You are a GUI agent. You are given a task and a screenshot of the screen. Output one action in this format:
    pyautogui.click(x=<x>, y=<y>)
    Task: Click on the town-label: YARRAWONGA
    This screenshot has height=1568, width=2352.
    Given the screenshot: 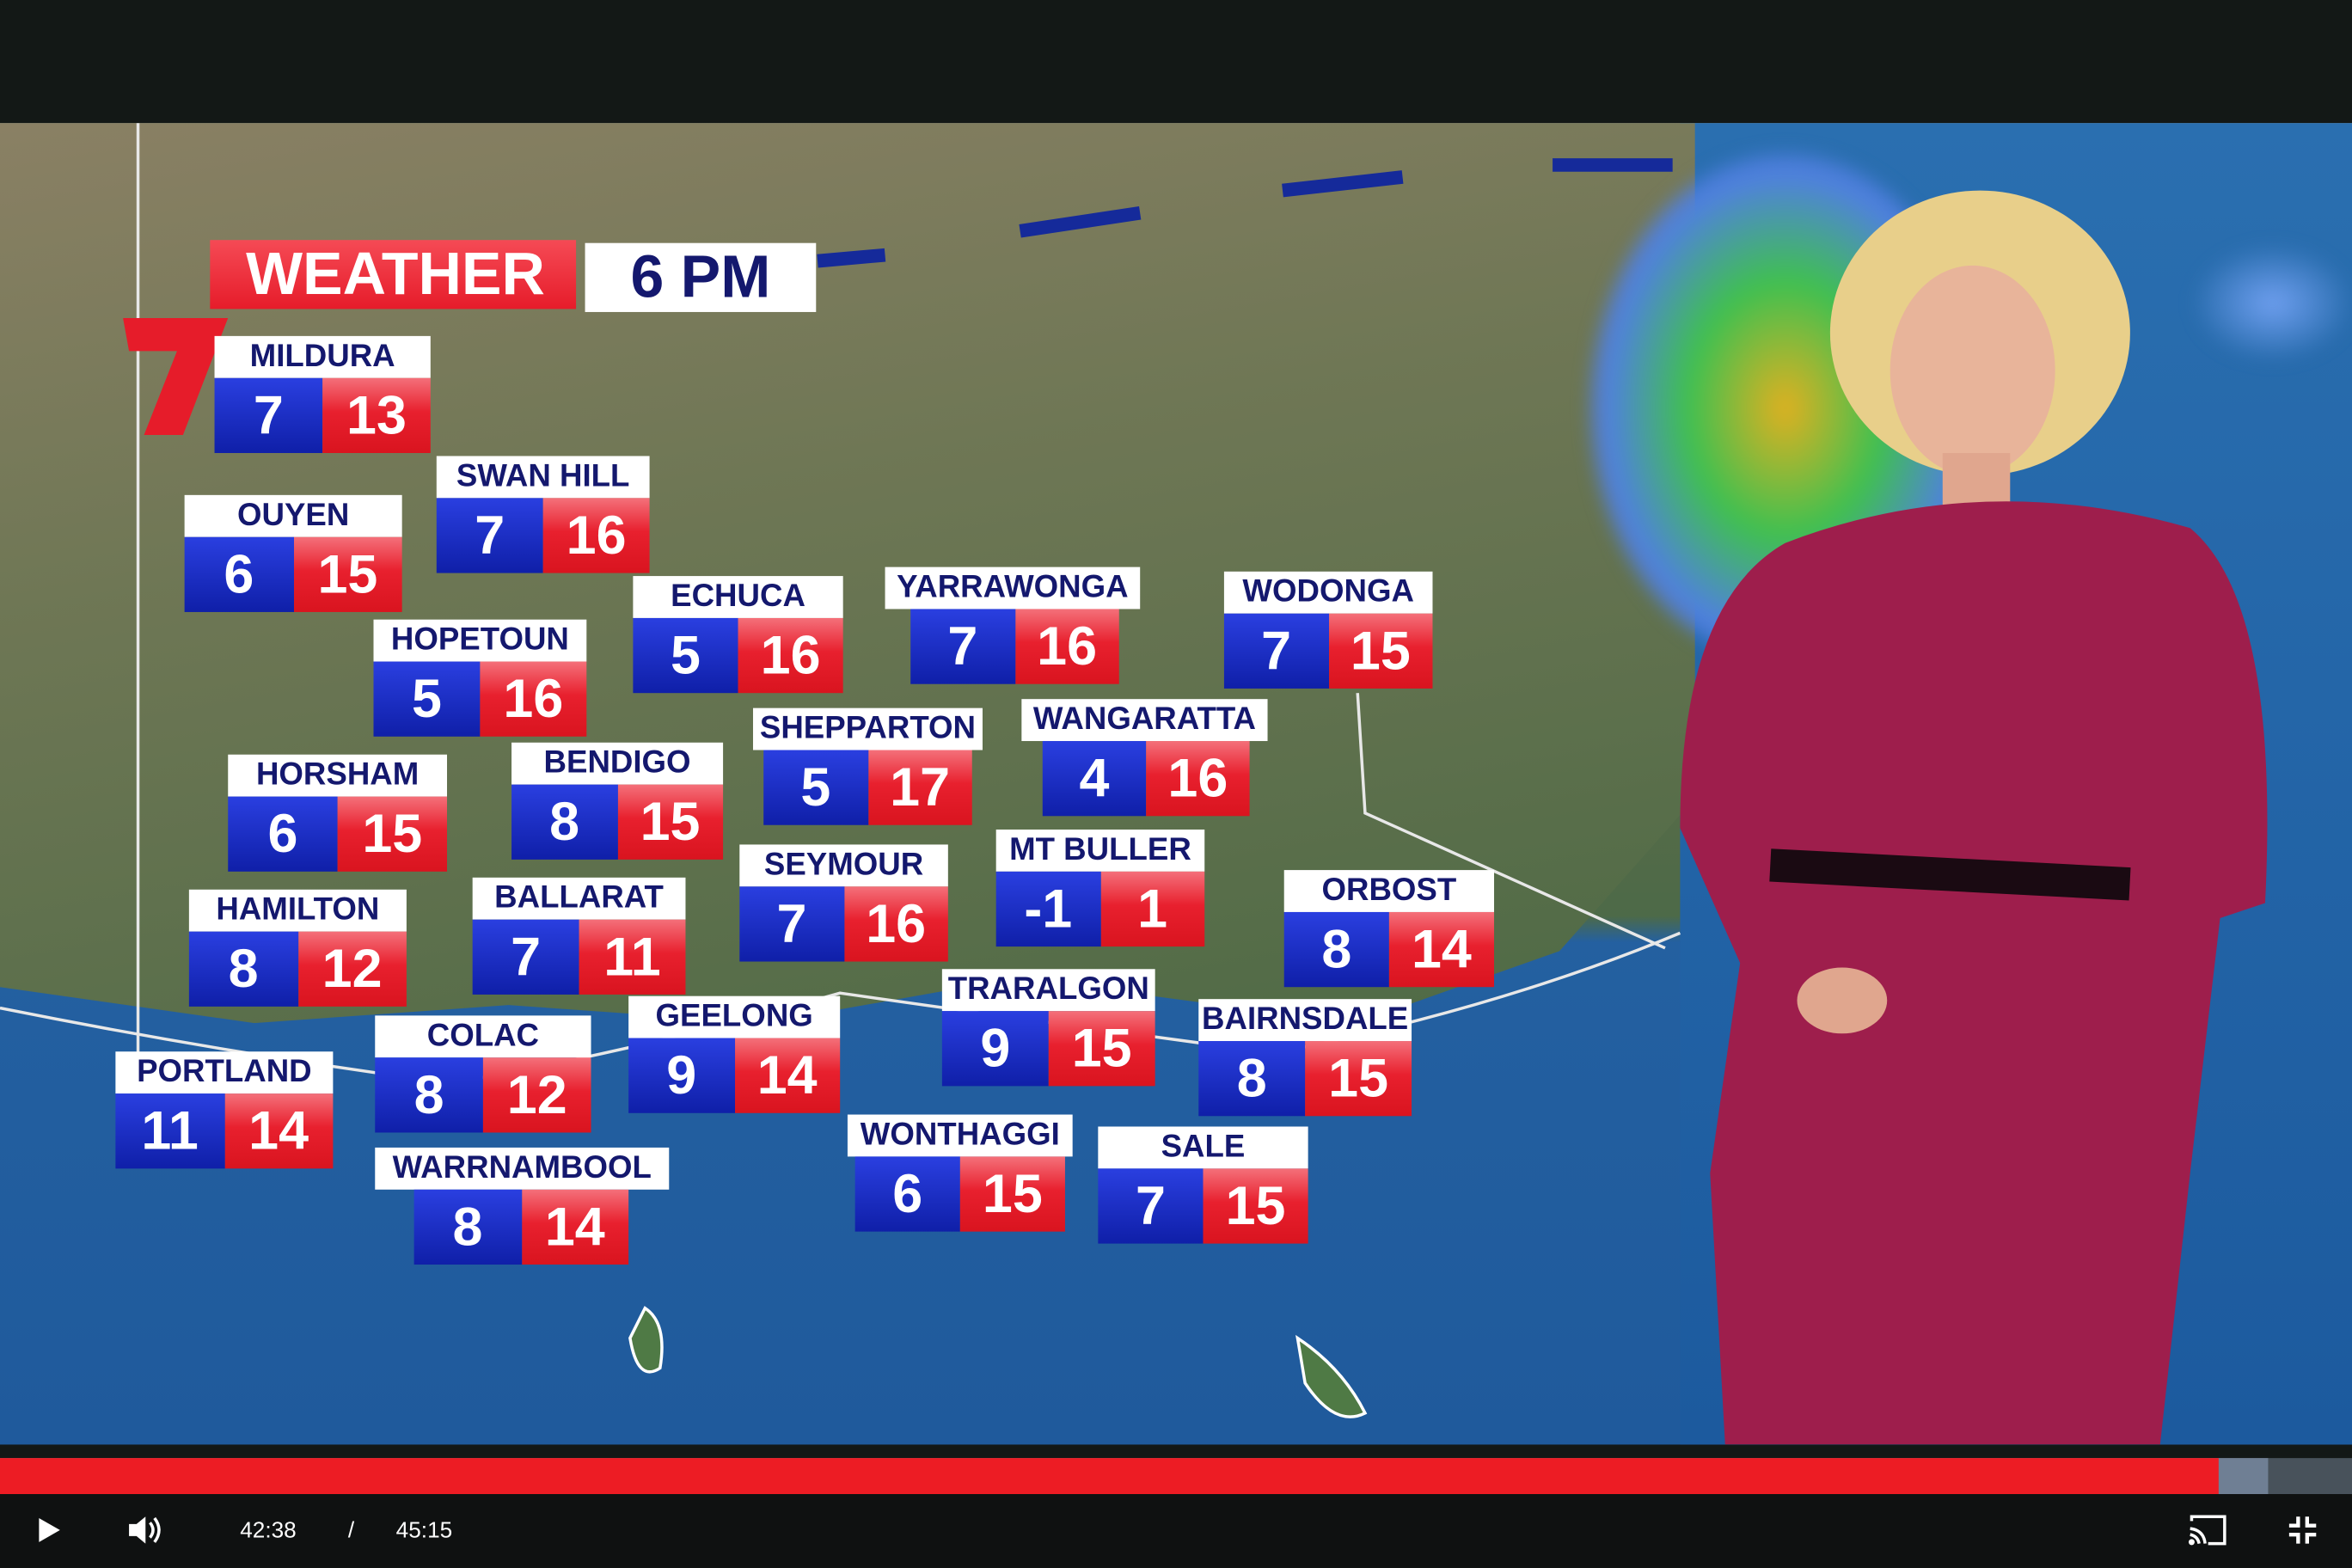 What is the action you would take?
    pyautogui.click(x=1013, y=588)
    